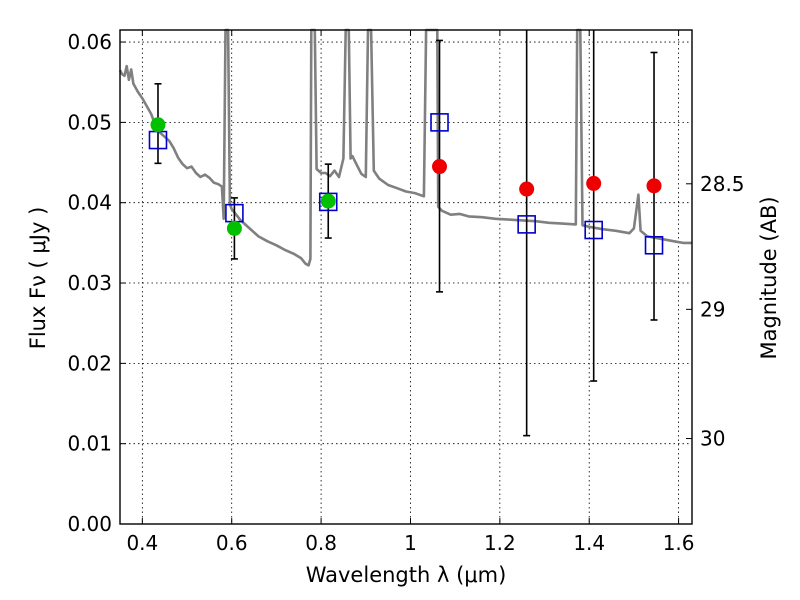  Describe the element at coordinates (589, 543) in the screenshot. I see `x-tick-label: 1.4` at that location.